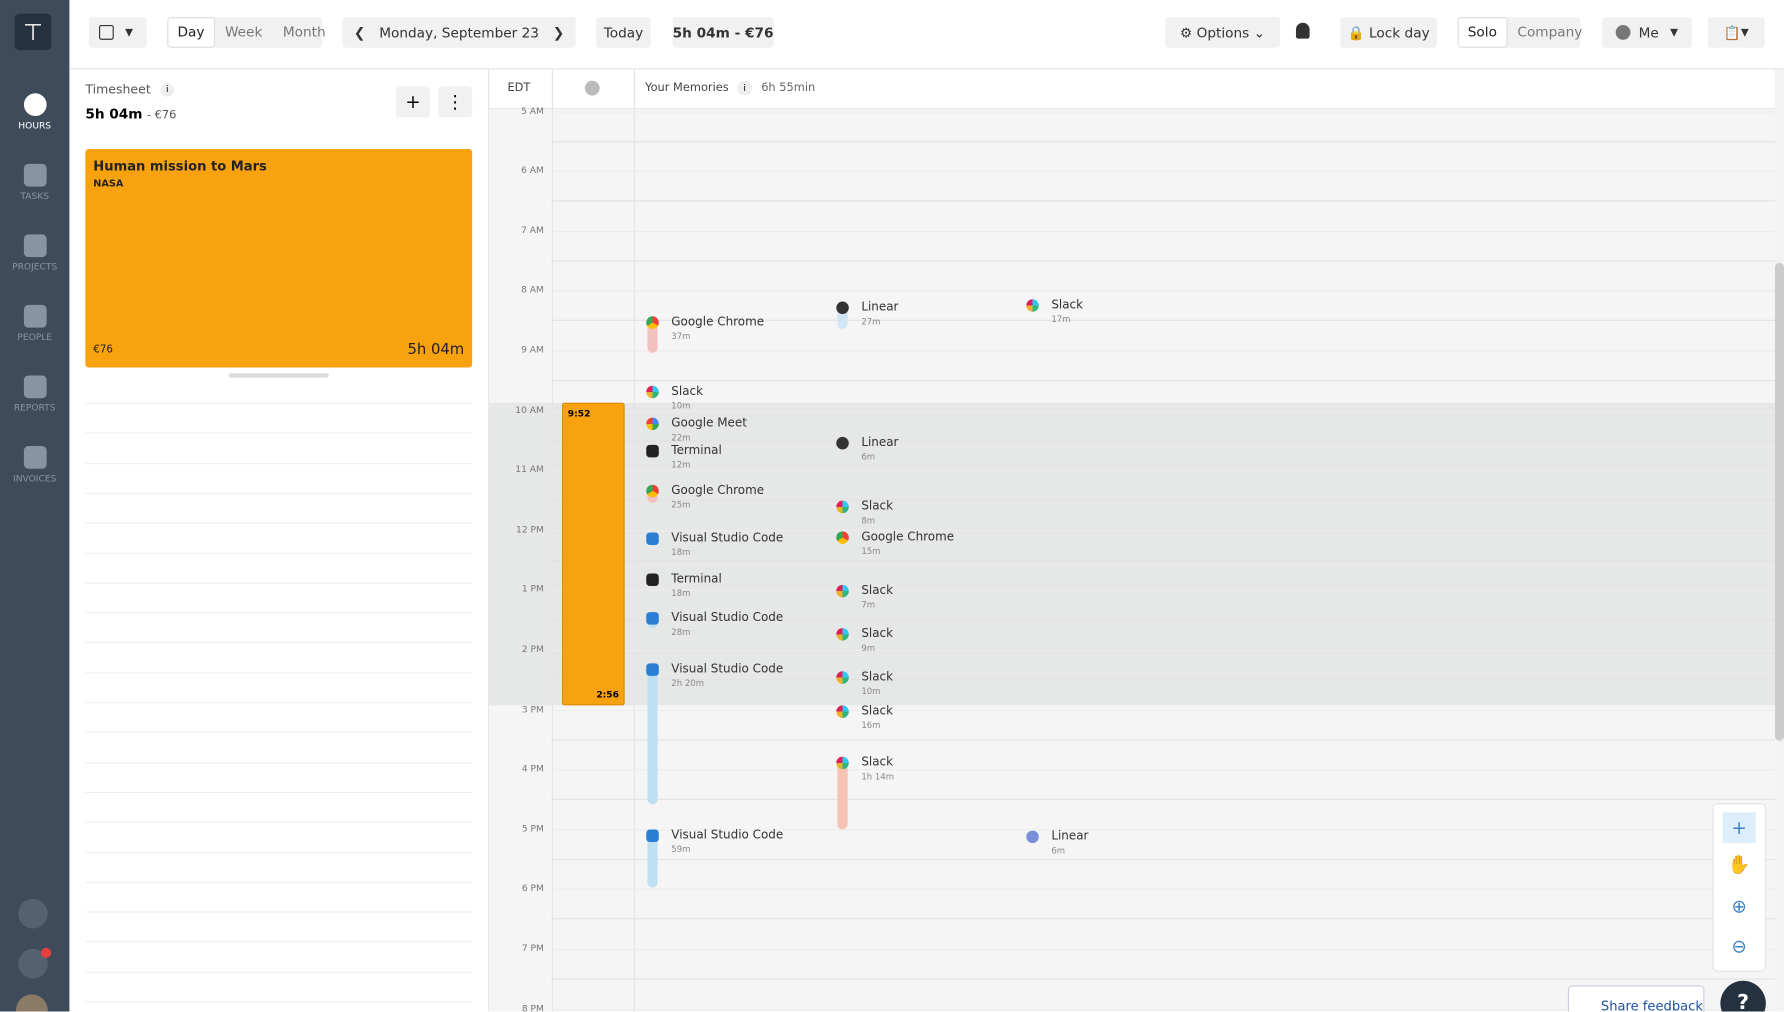 This screenshot has height=1012, width=1784. What do you see at coordinates (1736, 32) in the screenshot?
I see `clipboard-button: 📋 ▼` at bounding box center [1736, 32].